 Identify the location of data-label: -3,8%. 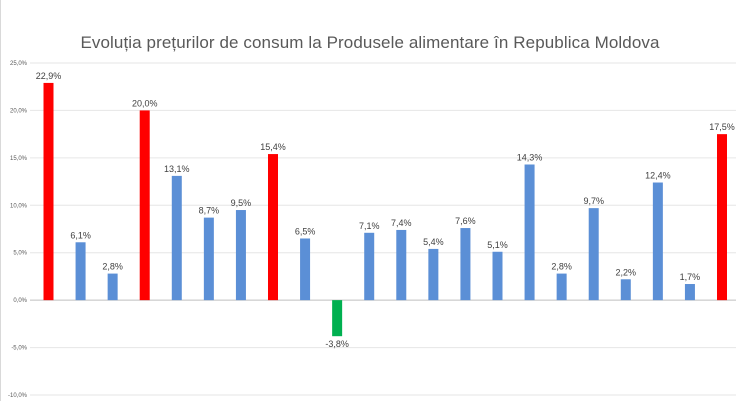
(337, 344).